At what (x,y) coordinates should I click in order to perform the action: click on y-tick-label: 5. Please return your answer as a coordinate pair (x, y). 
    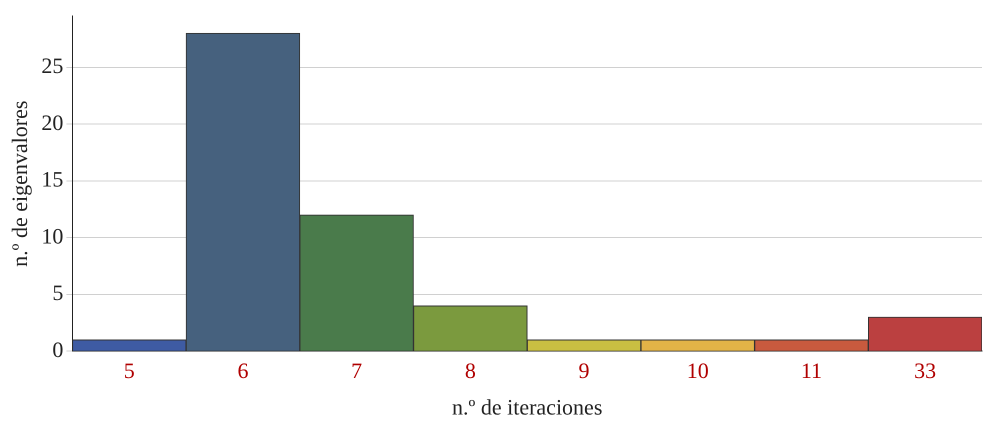
    Looking at the image, I should click on (58, 293).